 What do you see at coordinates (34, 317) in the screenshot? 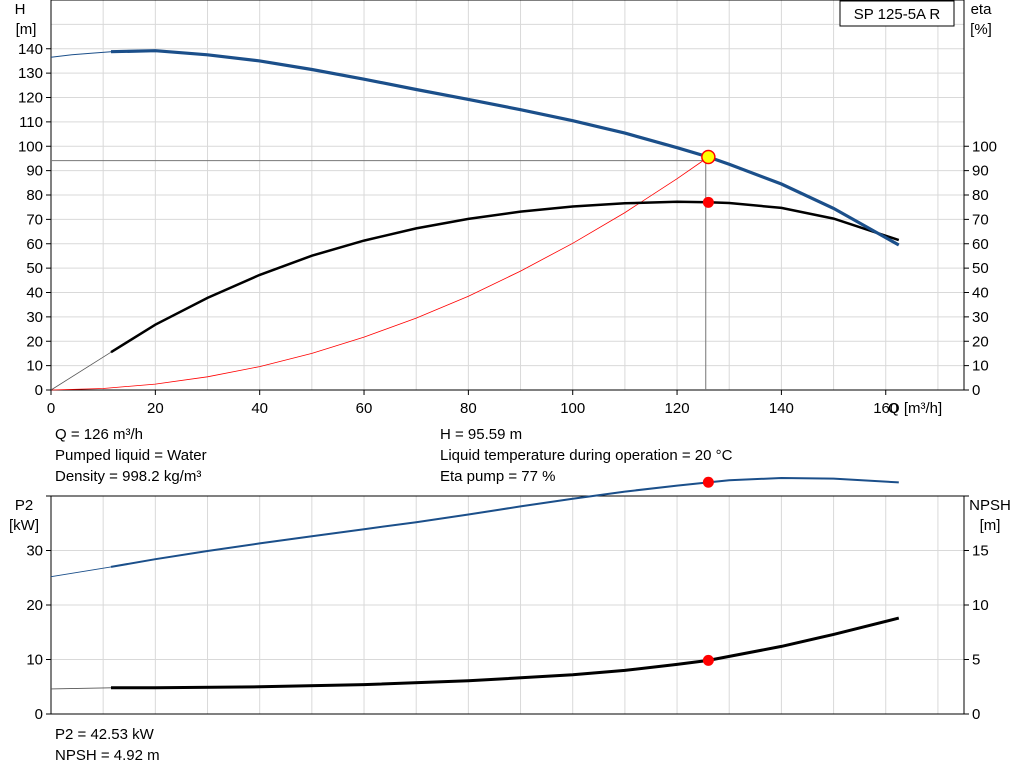
I see `head-axis-tick-label: 30` at bounding box center [34, 317].